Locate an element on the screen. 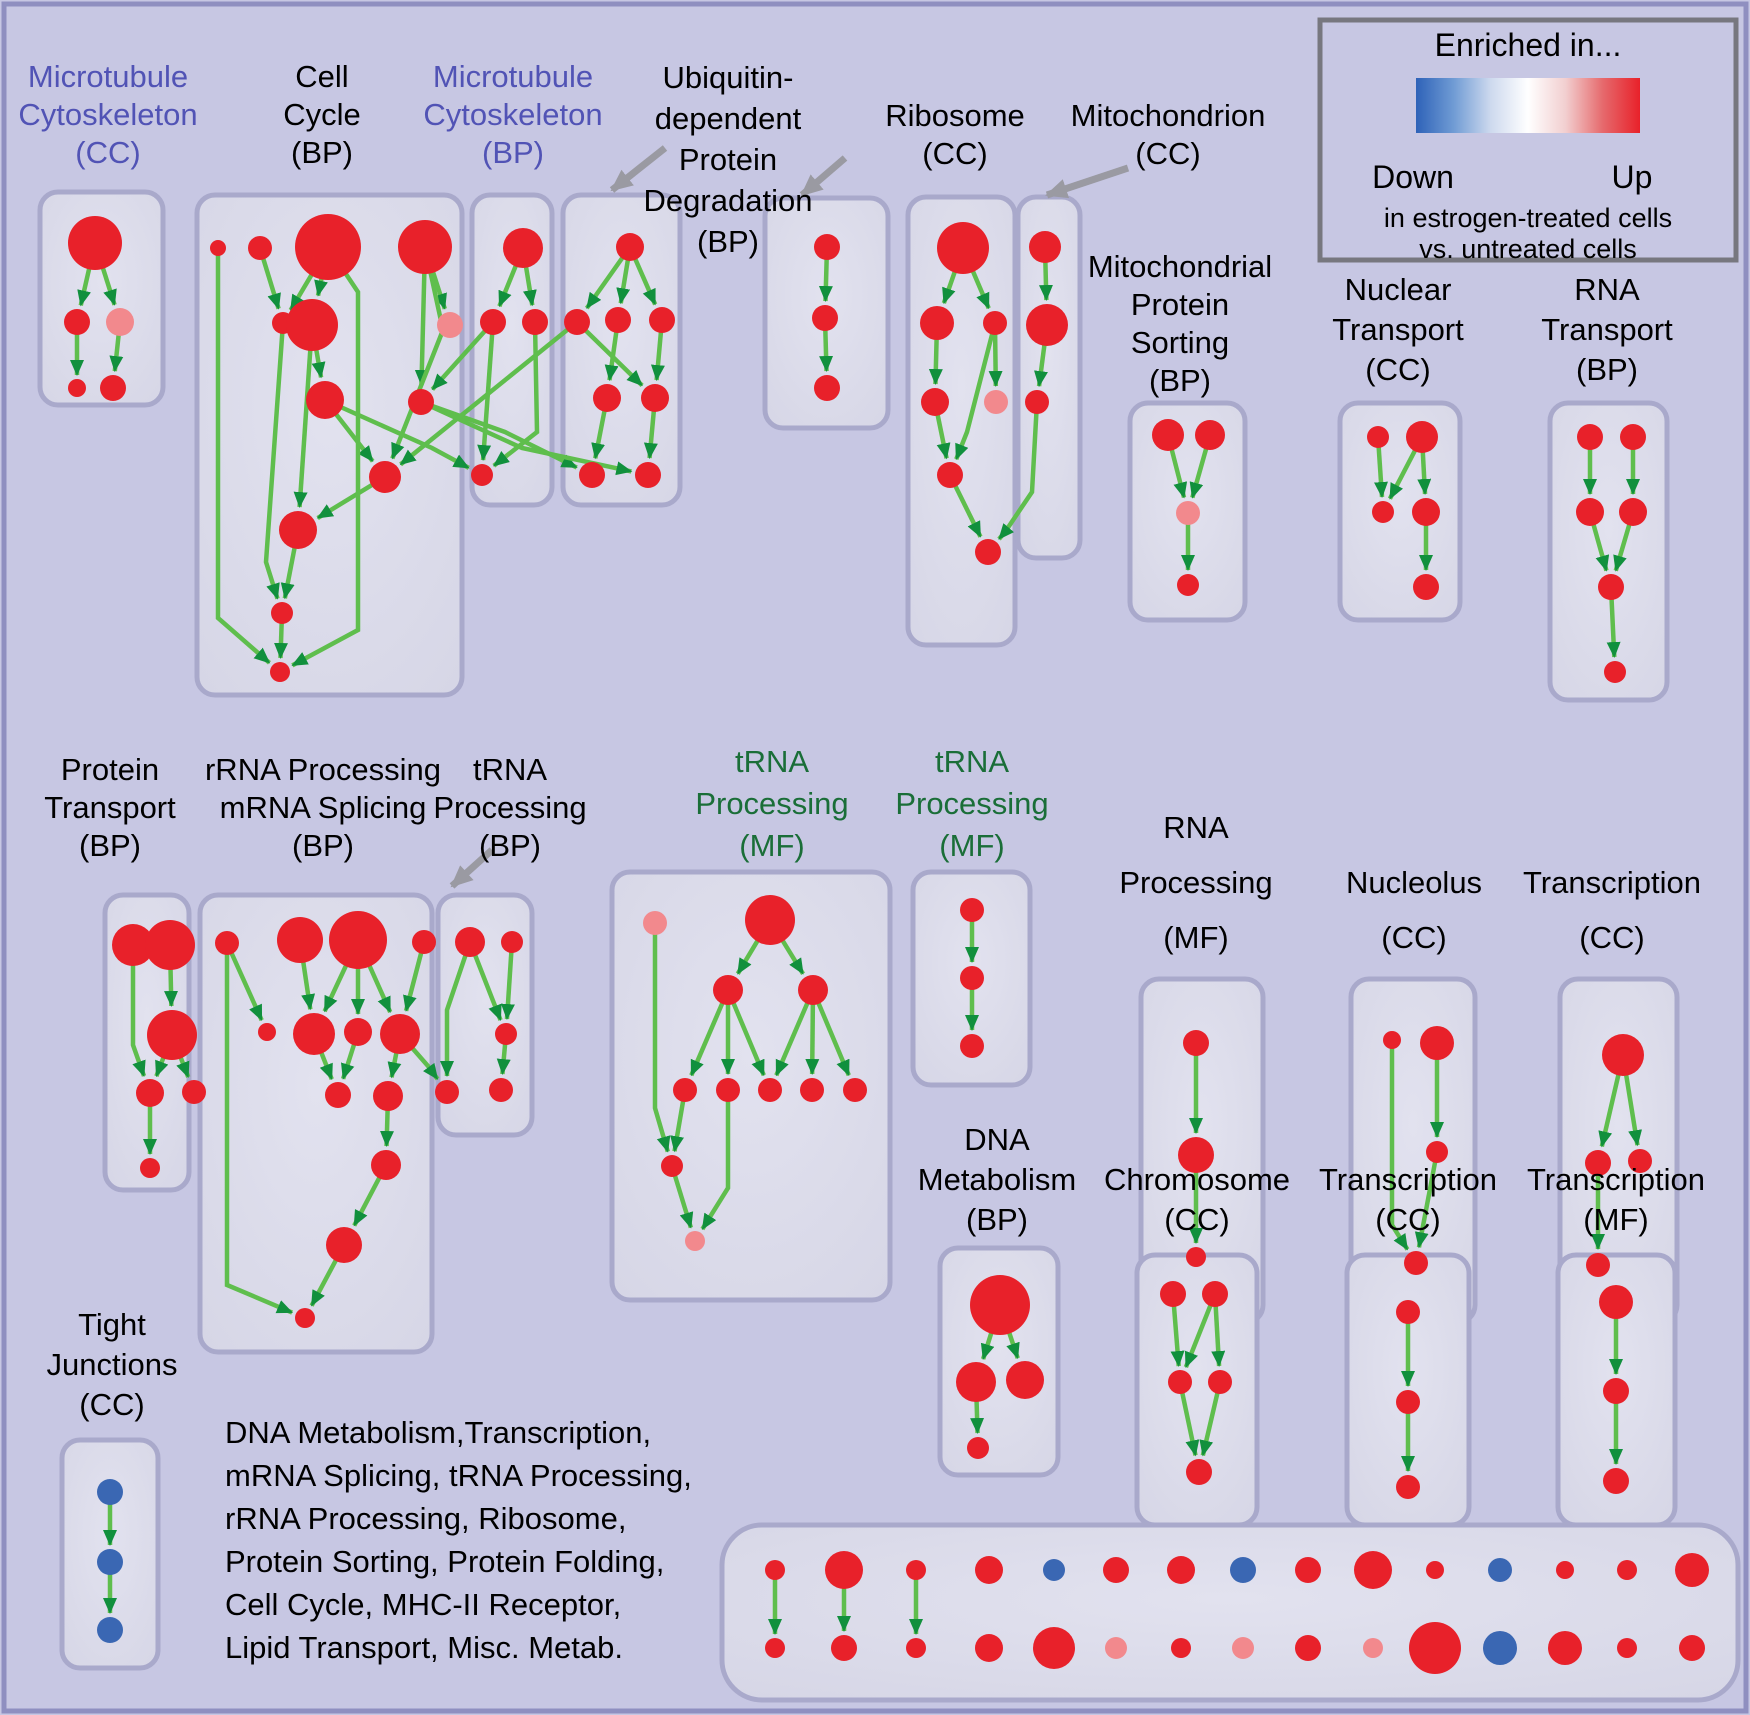  node-a5 is located at coordinates (113, 388).